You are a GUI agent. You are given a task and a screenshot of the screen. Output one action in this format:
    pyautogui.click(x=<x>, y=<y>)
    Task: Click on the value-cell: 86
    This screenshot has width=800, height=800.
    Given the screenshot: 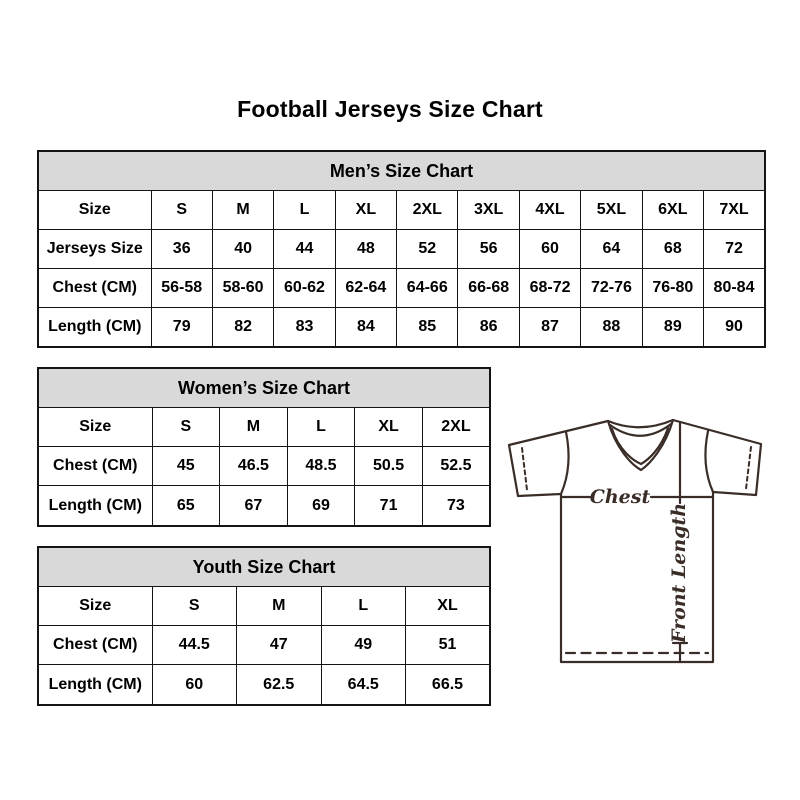 What is the action you would take?
    pyautogui.click(x=488, y=327)
    